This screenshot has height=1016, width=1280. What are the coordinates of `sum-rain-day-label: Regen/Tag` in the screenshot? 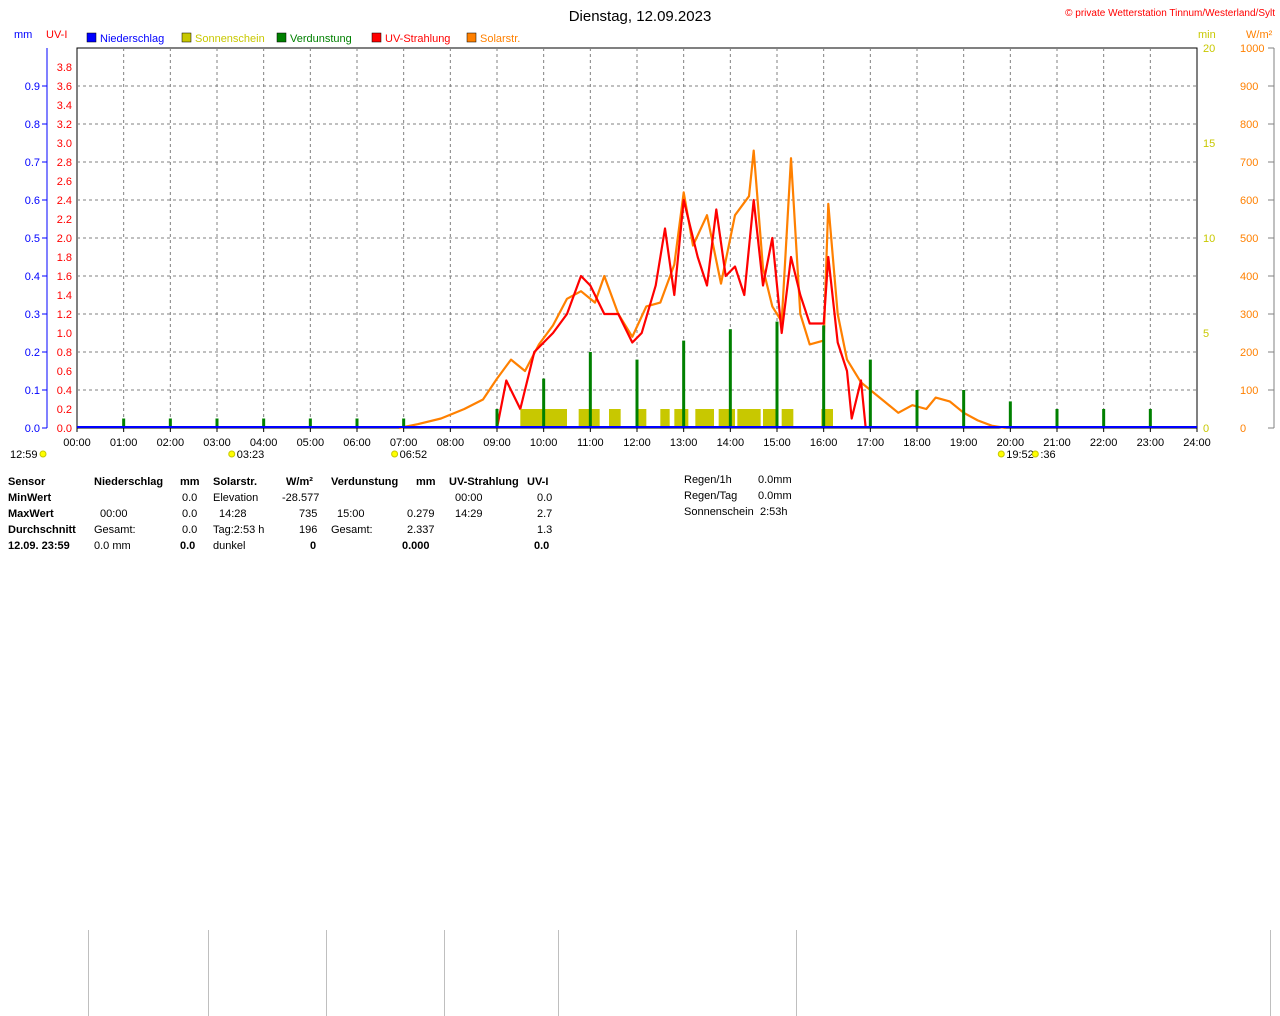 It's located at (711, 496).